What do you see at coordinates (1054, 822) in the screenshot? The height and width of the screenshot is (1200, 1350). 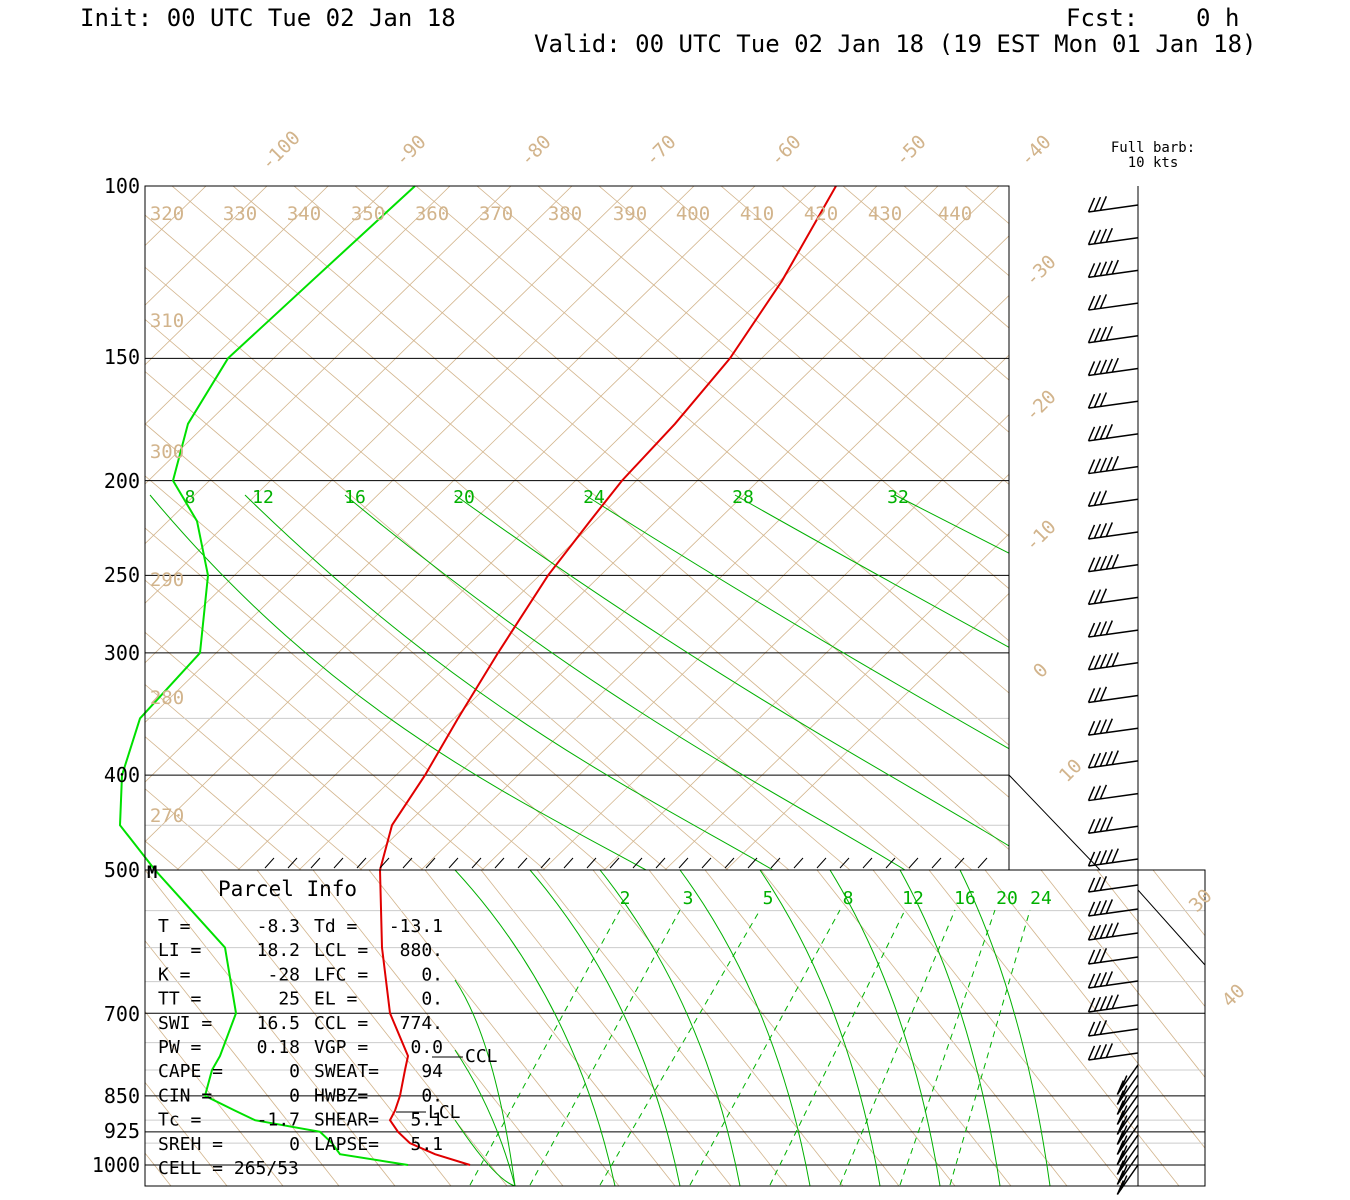 I see `panel-connector-line` at bounding box center [1054, 822].